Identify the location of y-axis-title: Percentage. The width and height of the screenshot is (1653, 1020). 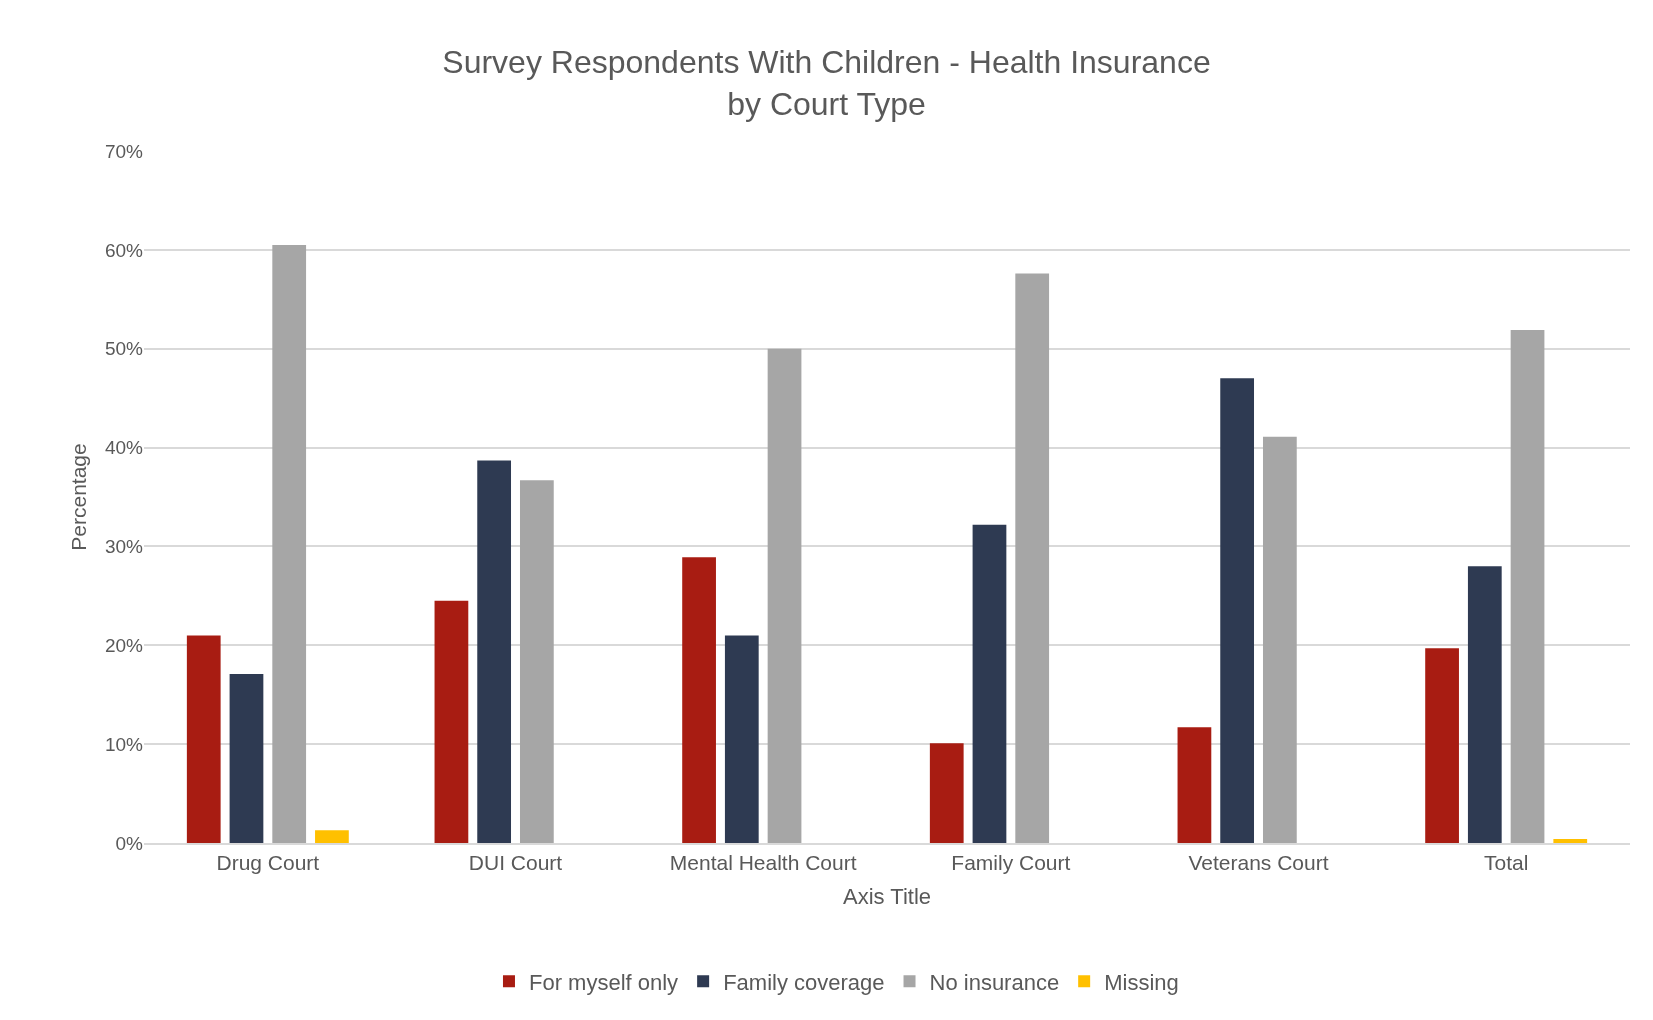
(79, 497).